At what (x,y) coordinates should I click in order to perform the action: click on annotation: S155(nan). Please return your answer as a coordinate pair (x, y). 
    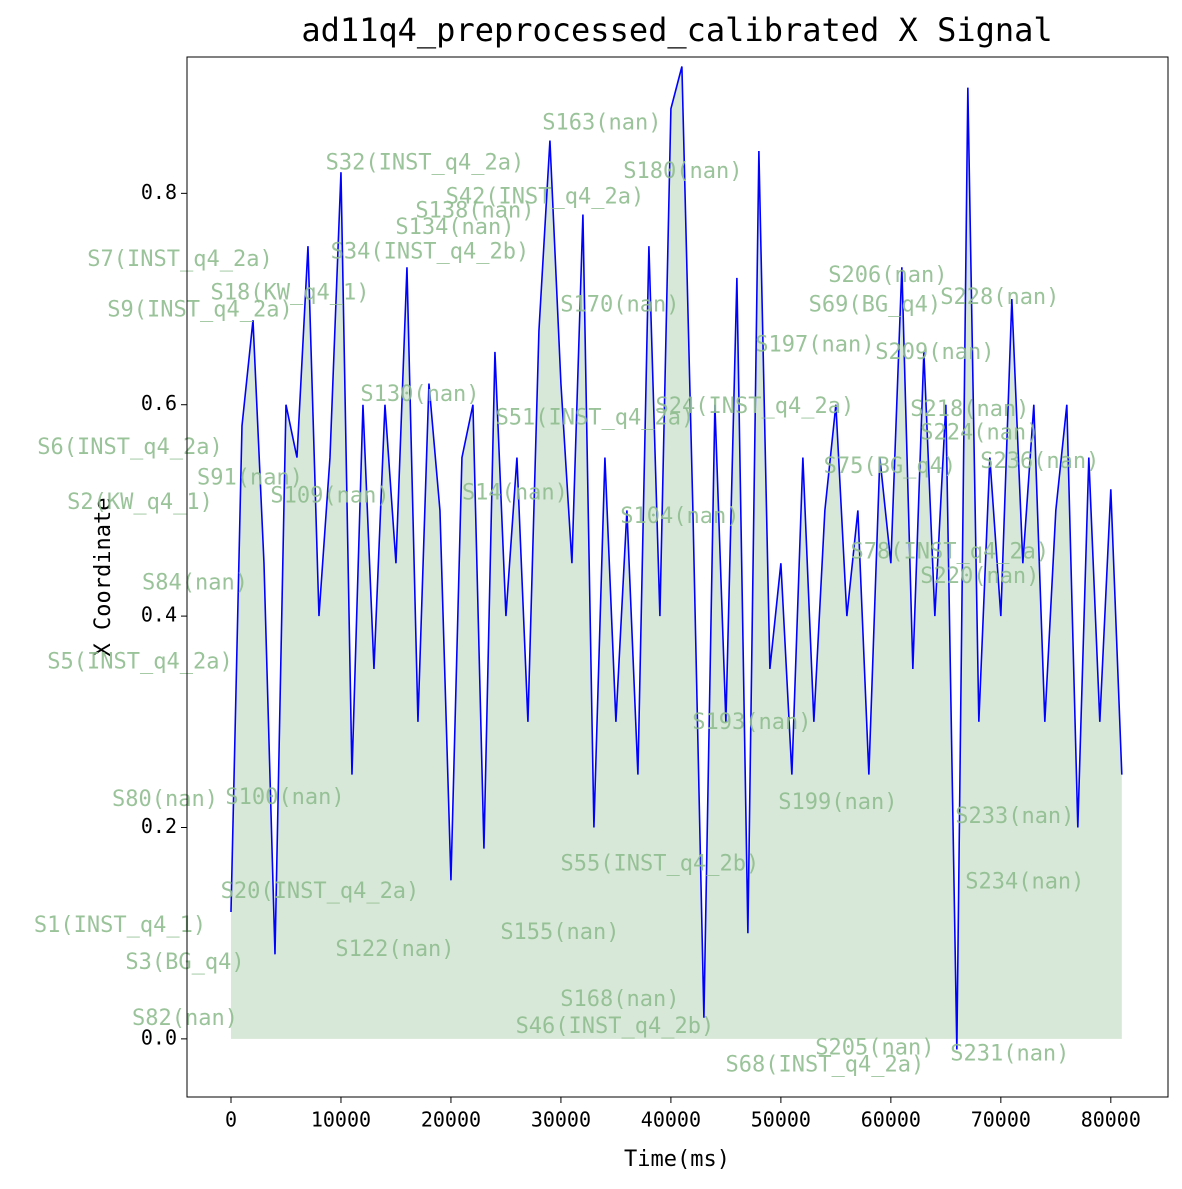
    Looking at the image, I should click on (559, 932).